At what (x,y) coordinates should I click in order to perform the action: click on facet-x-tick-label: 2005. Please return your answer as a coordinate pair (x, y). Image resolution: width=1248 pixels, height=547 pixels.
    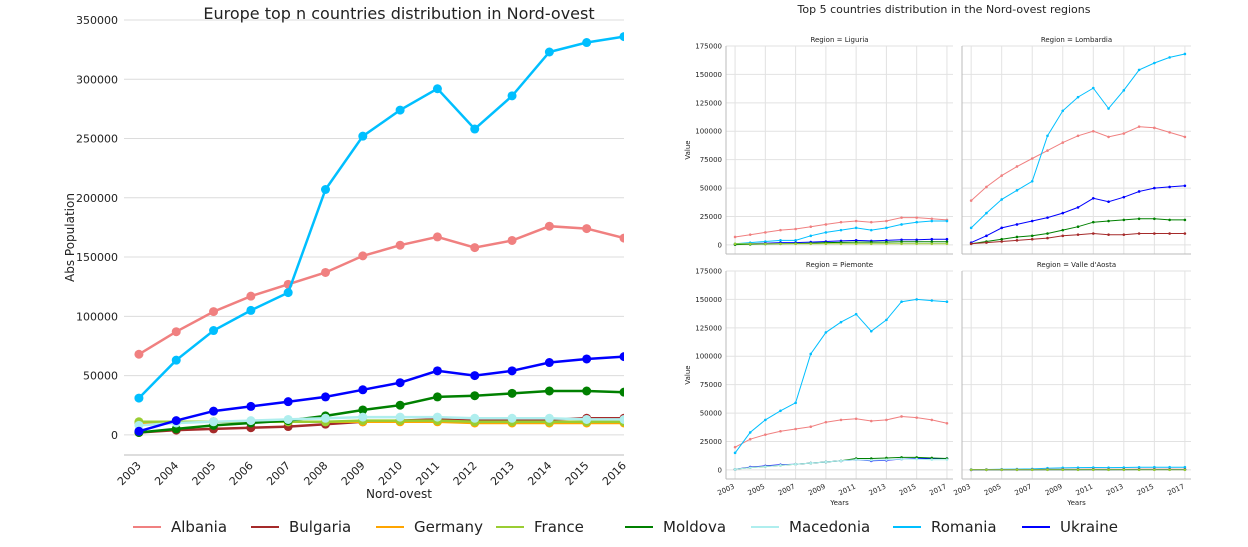
    Looking at the image, I should click on (757, 490).